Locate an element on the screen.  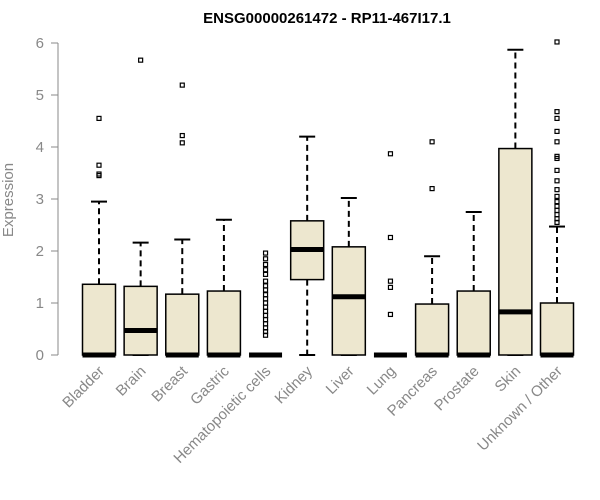
y-tick-label: 3 is located at coordinates (40, 199).